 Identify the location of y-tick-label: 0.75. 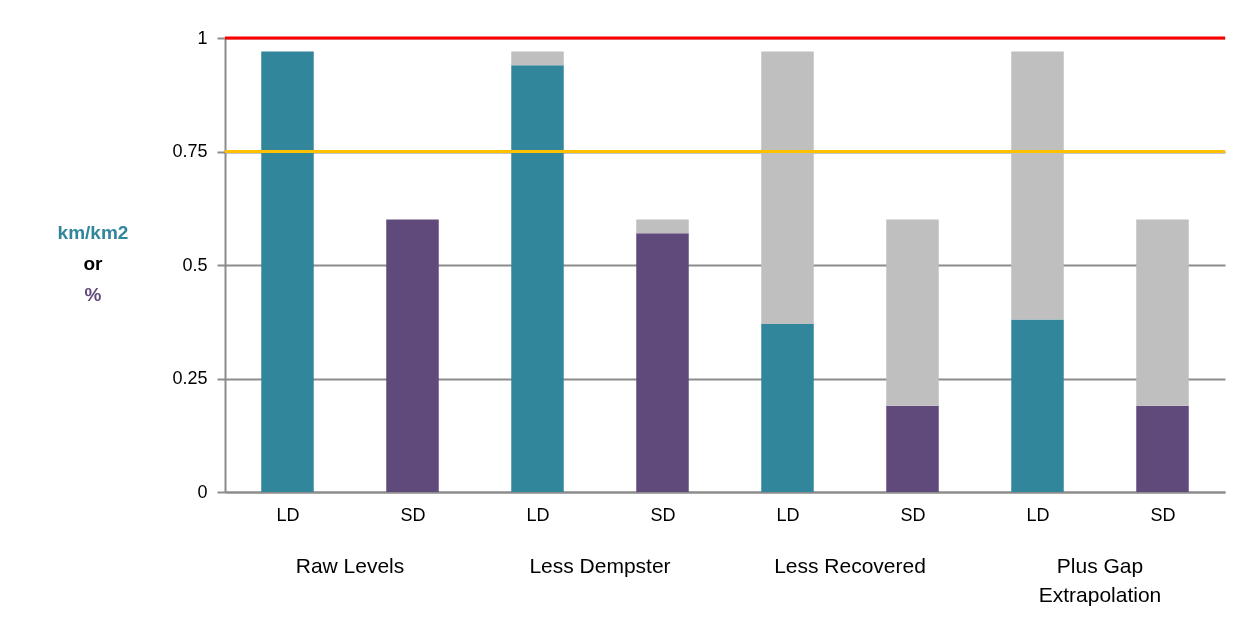
(190, 151).